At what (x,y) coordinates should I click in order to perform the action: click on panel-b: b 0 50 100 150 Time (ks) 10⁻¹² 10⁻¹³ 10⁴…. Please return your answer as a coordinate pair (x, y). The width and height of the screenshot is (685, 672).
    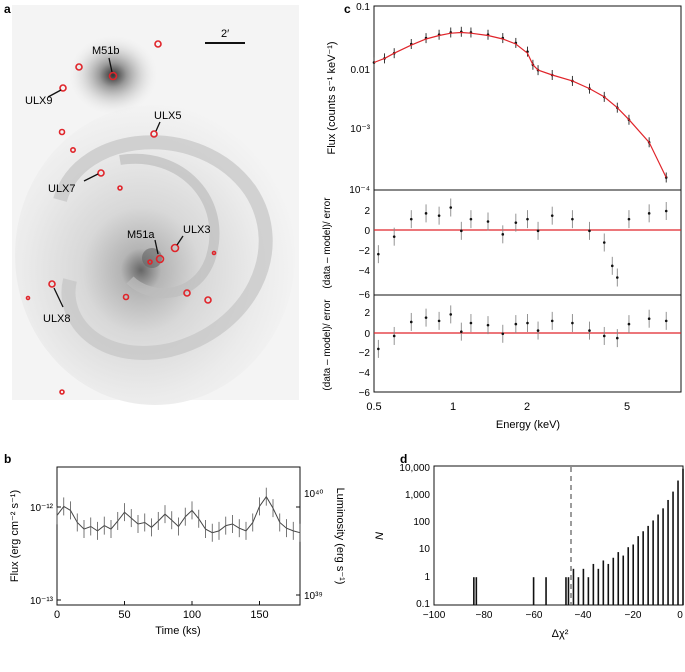
    Looking at the image, I should click on (175, 544).